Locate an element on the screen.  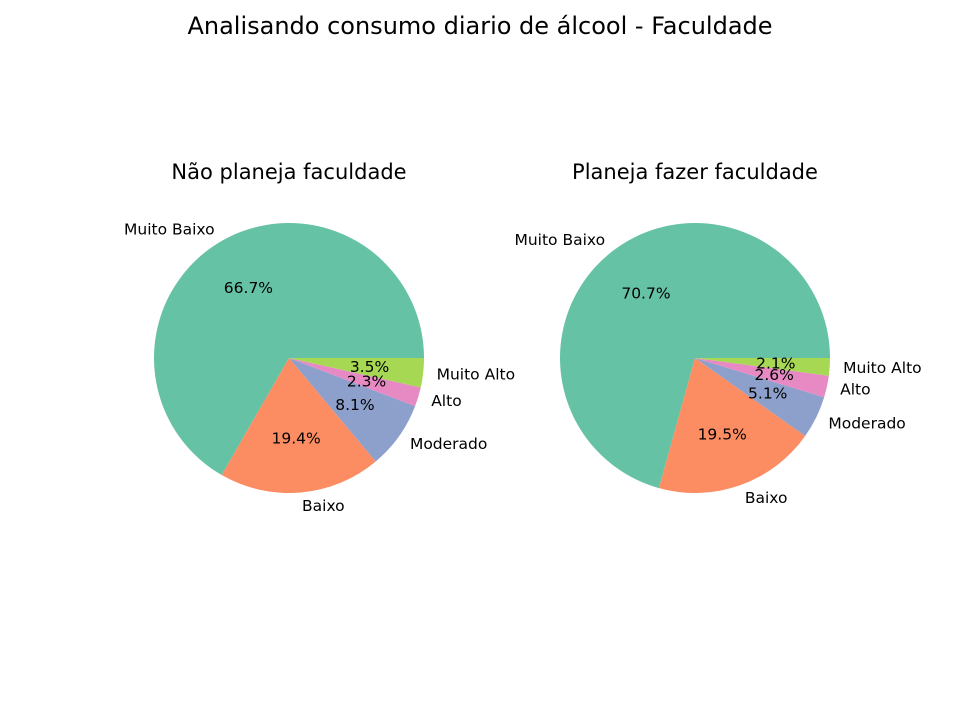
slice-label-planeja-moderado: Moderado is located at coordinates (866, 423).